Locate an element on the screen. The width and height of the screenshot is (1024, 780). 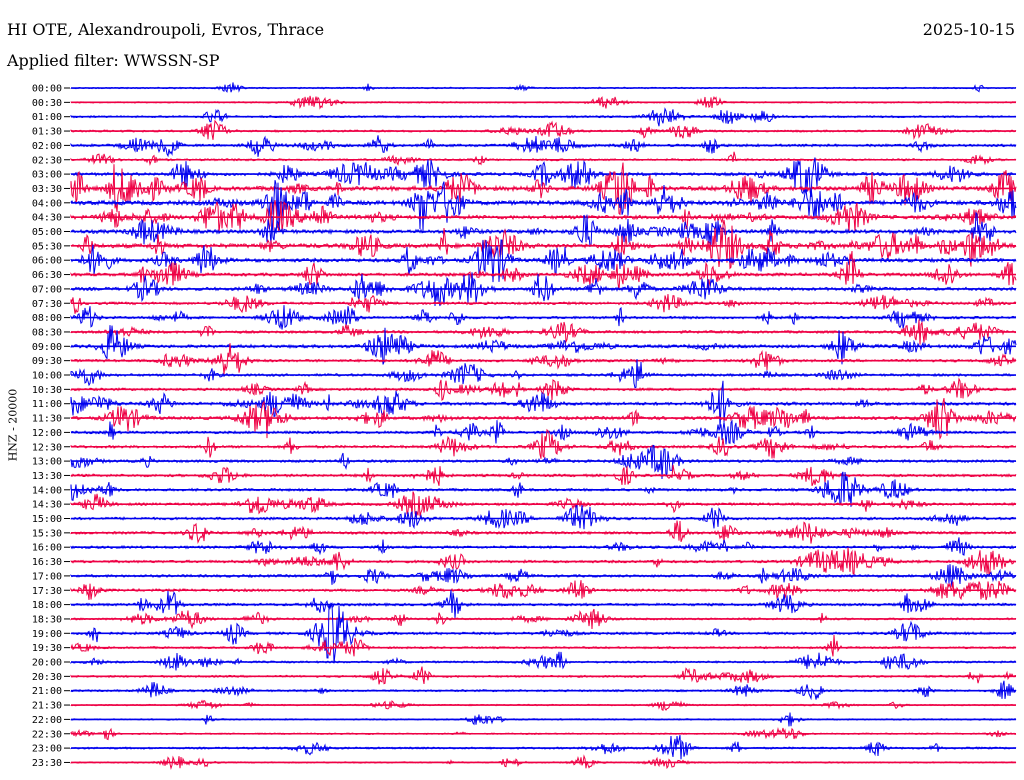
row-time-label: 21:00 is located at coordinates (47, 691).